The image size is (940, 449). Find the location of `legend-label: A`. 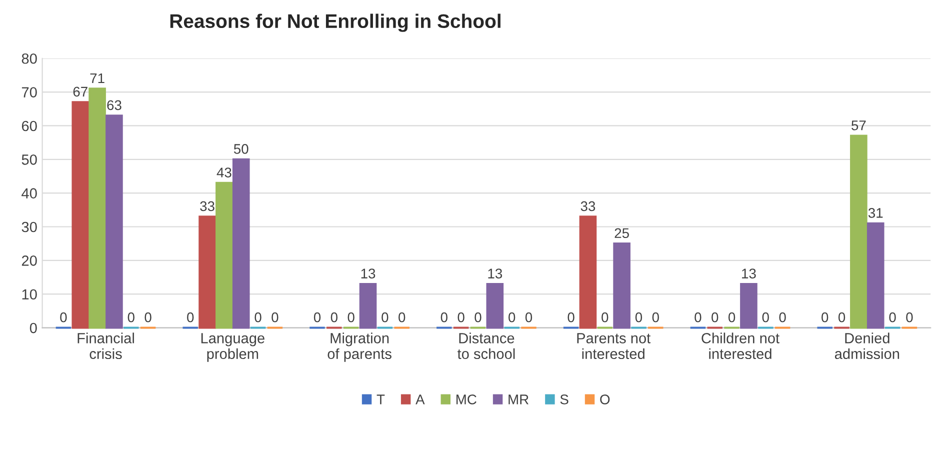

legend-label: A is located at coordinates (420, 399).